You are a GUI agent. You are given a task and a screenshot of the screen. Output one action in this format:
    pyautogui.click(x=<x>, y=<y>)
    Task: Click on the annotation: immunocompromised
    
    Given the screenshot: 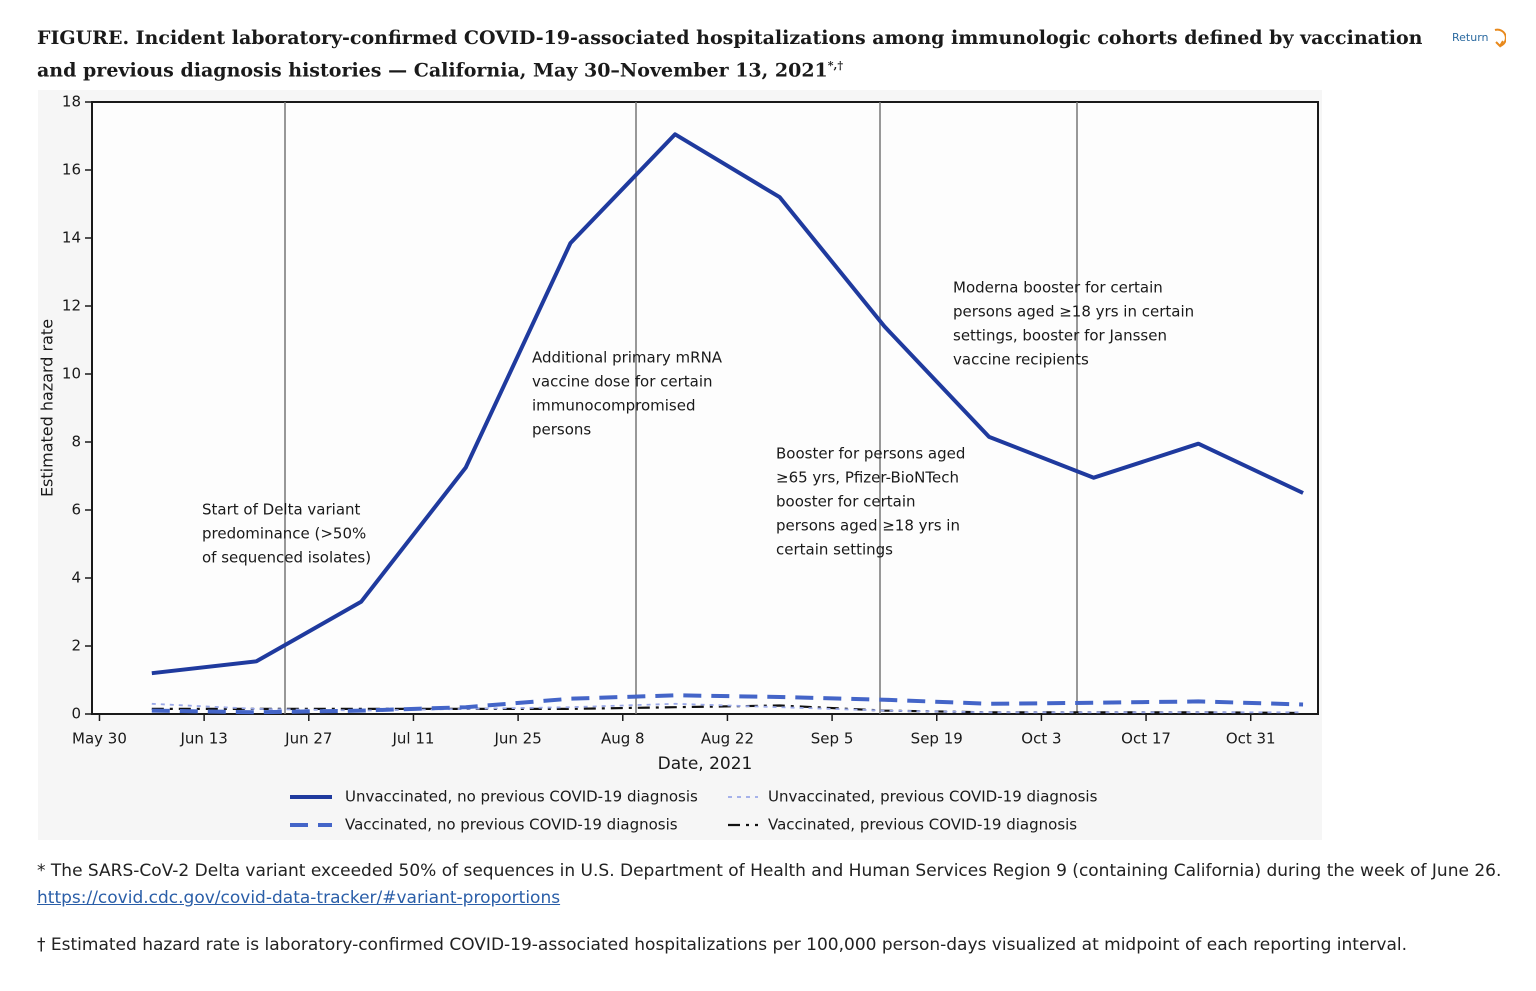 What is the action you would take?
    pyautogui.click(x=614, y=406)
    